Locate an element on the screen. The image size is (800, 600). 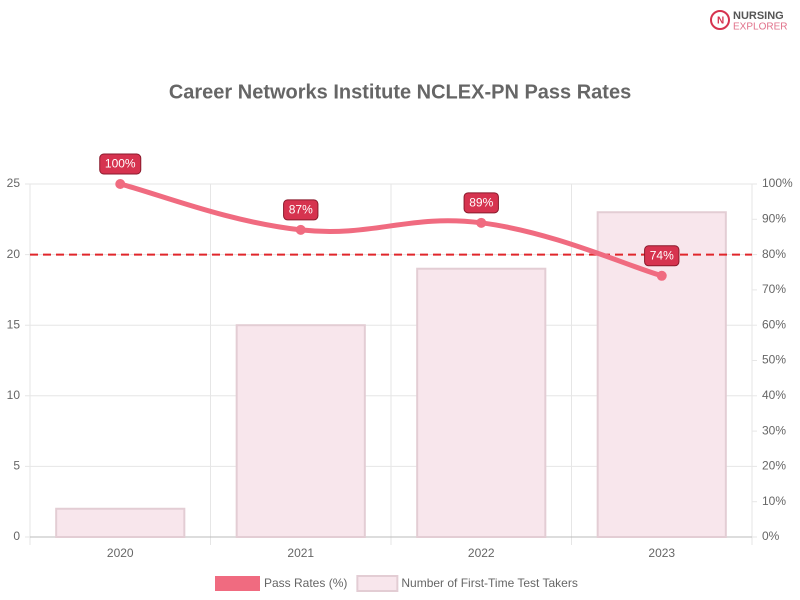
y-tick-label: 10 is located at coordinates (14, 395).